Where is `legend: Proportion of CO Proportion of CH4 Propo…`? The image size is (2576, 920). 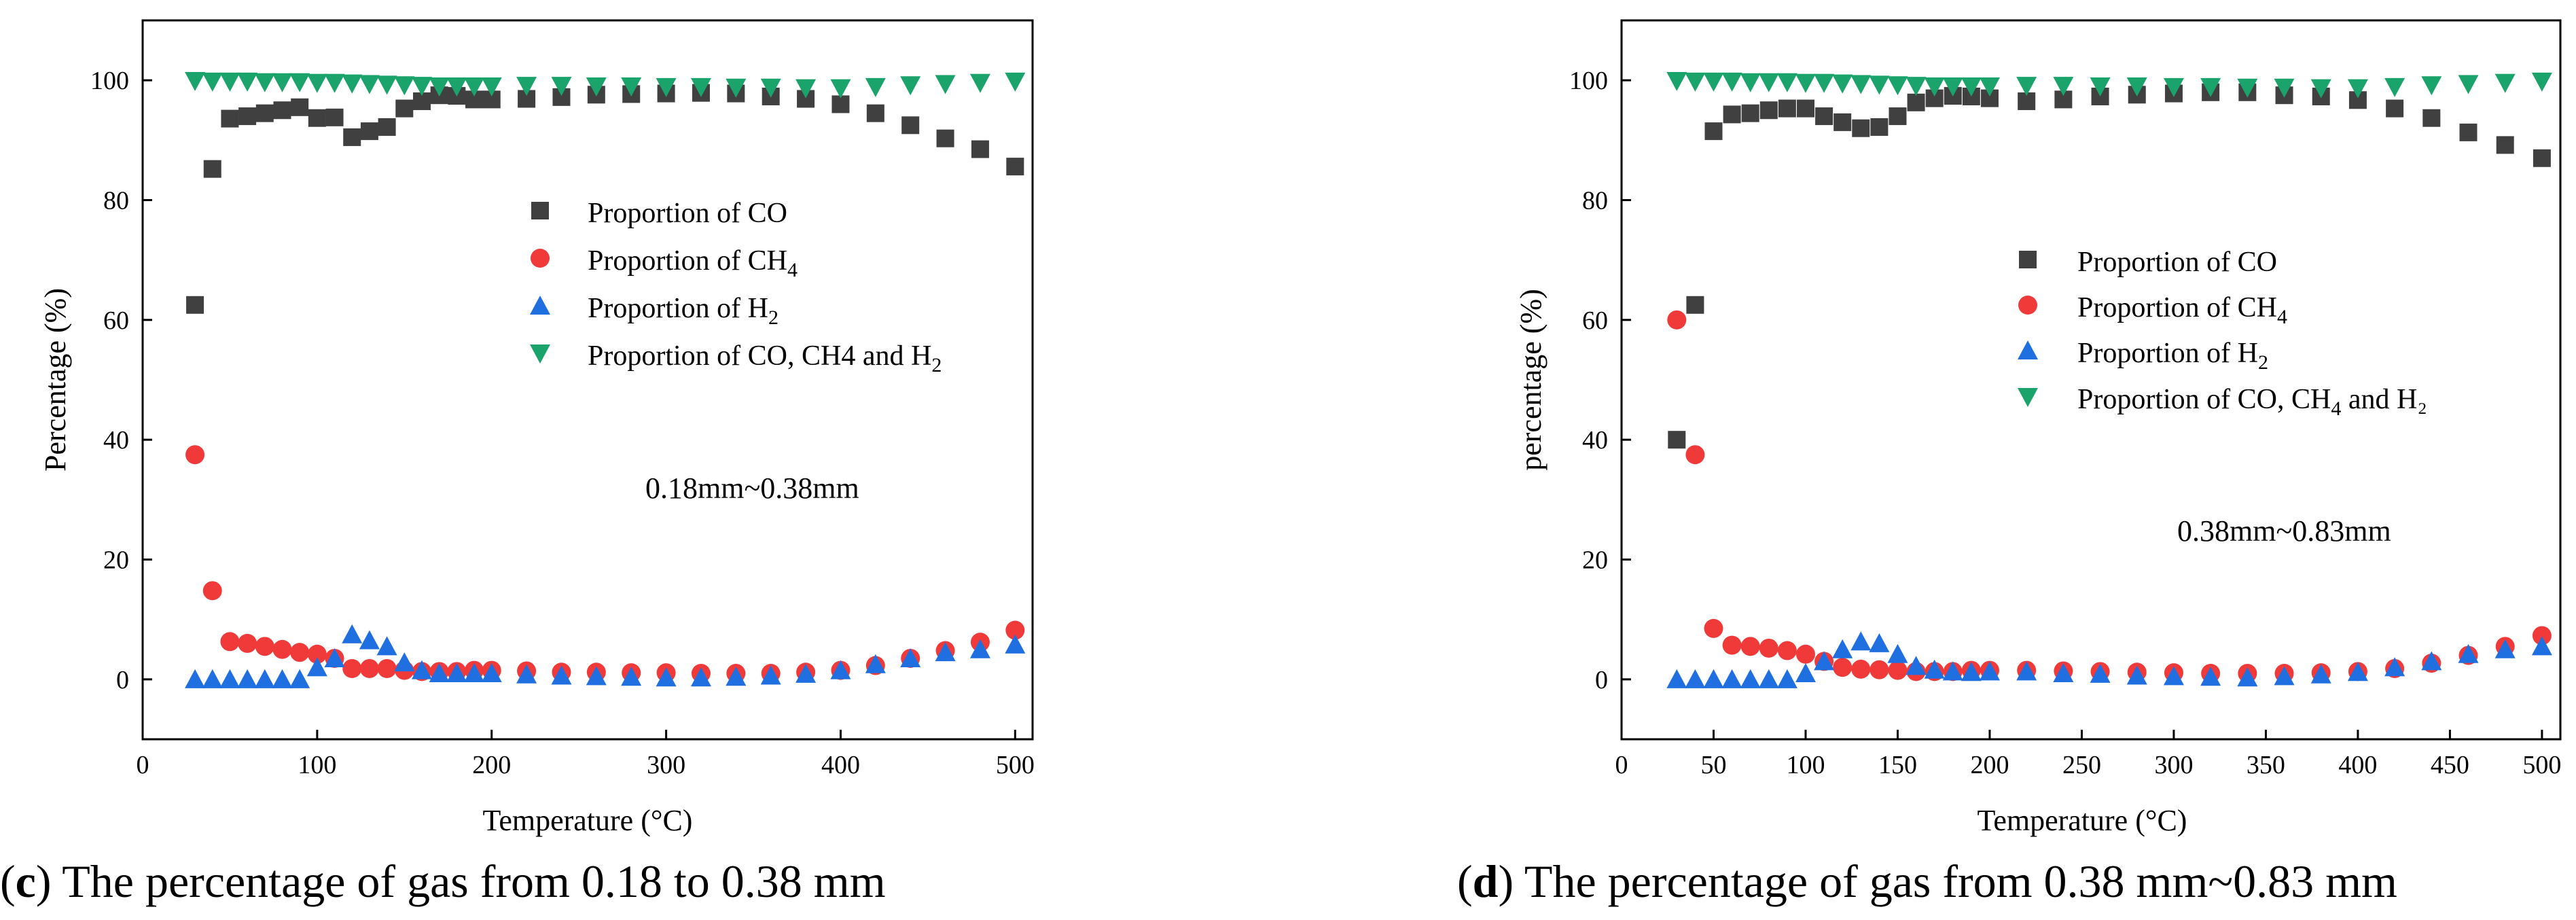 legend: Proportion of CO Proportion of CH4 Propo… is located at coordinates (736, 287).